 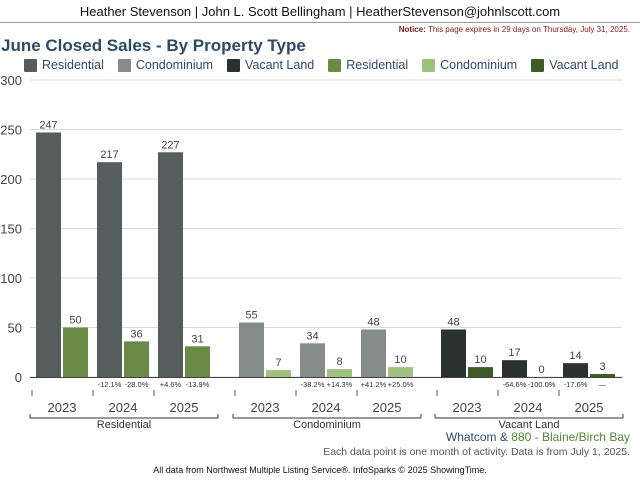 What do you see at coordinates (570, 437) in the screenshot?
I see `region-area-b: 880 - Blaine/Birch Bay` at bounding box center [570, 437].